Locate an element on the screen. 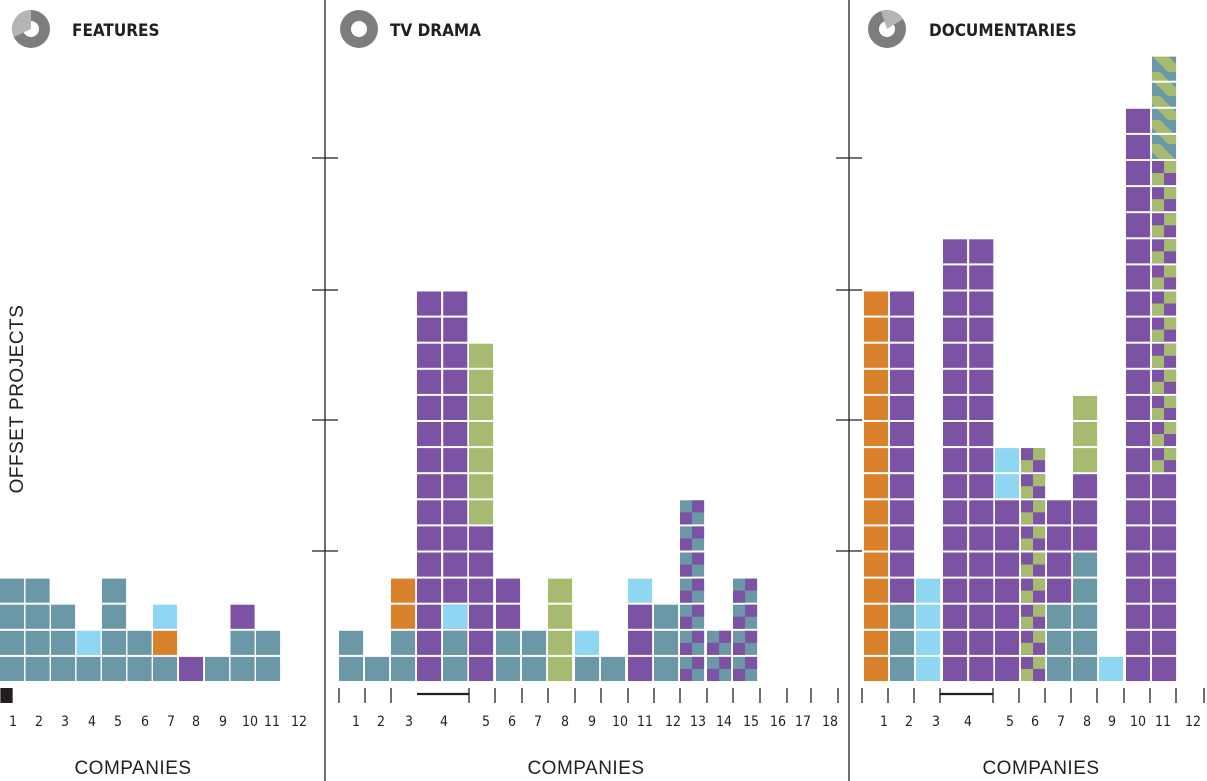 The image size is (1207, 781). panel-title: FEATURES is located at coordinates (116, 31).